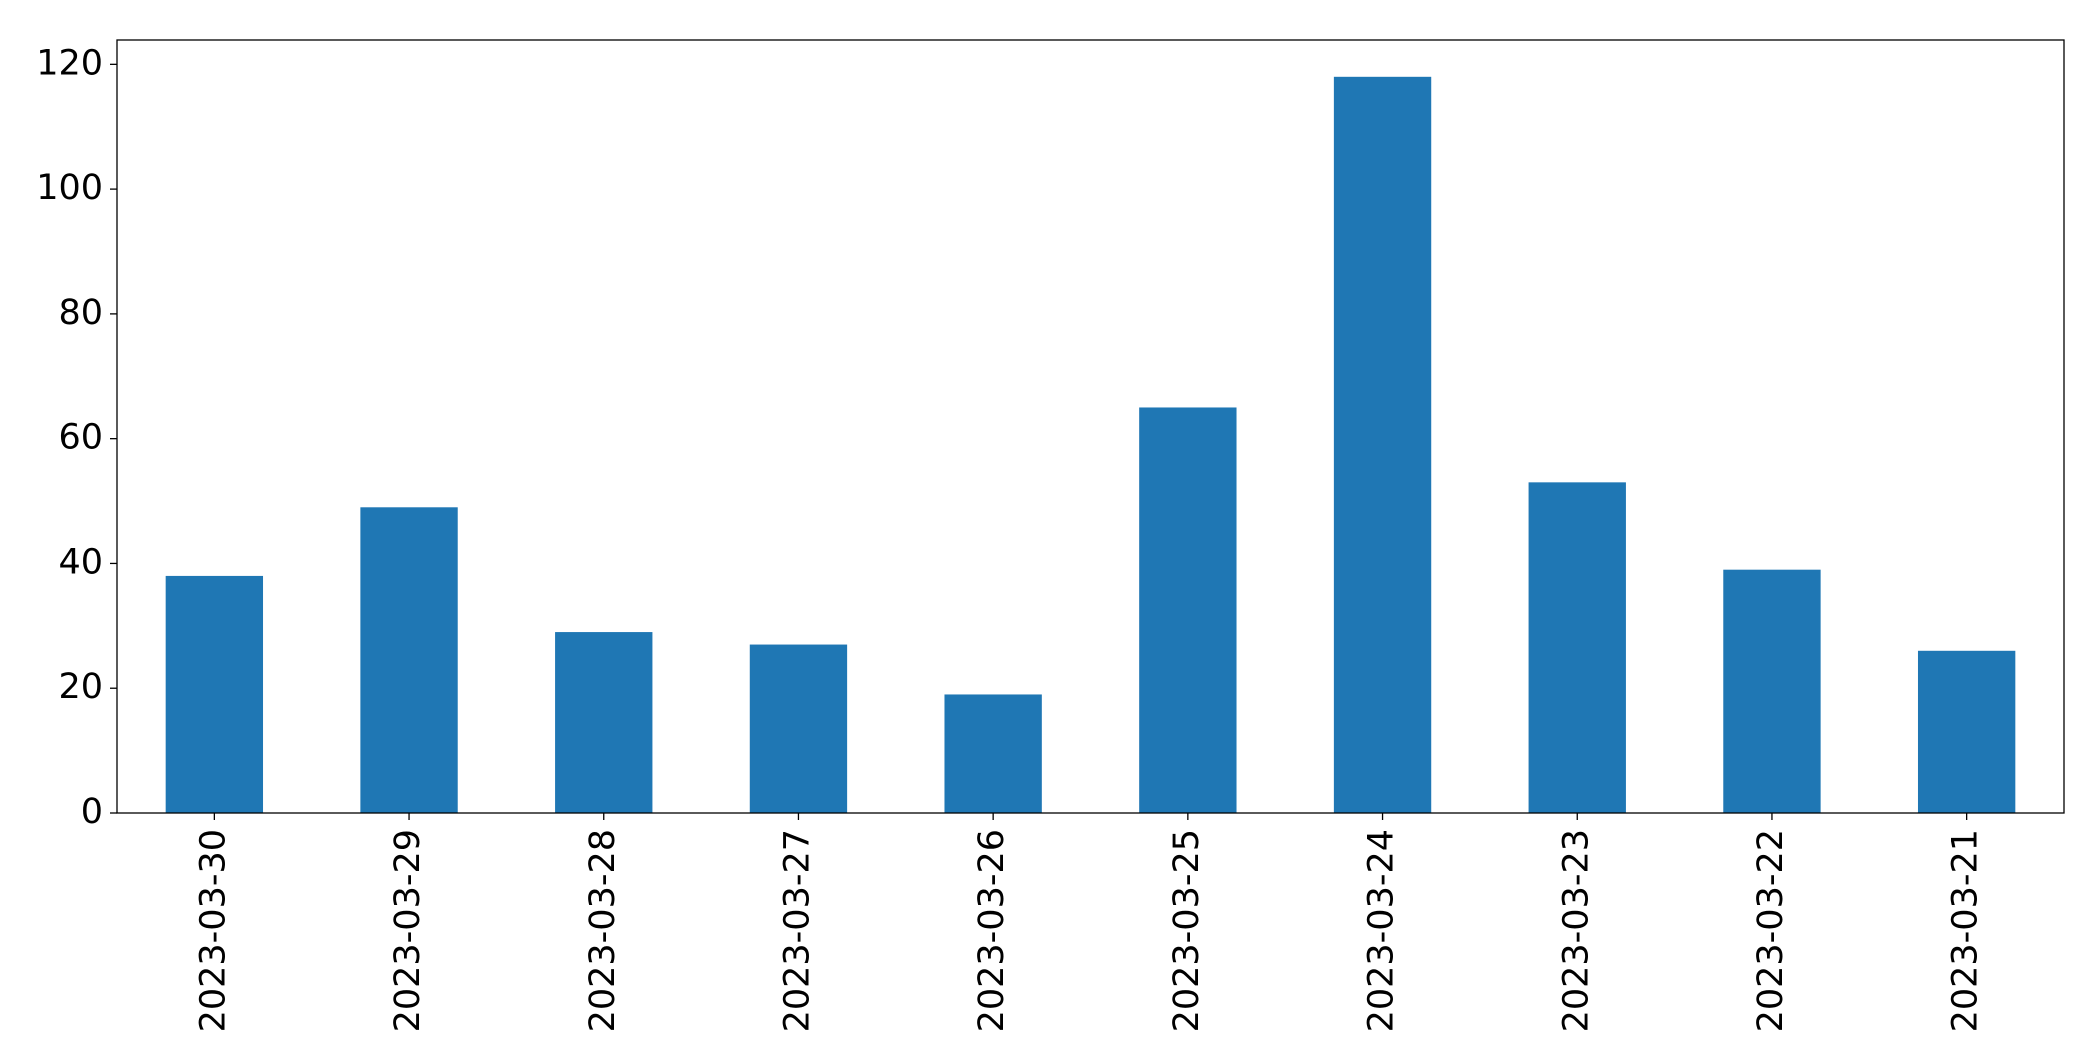 Image resolution: width=2093 pixels, height=1061 pixels. I want to click on y-tick-label: 60, so click(80, 438).